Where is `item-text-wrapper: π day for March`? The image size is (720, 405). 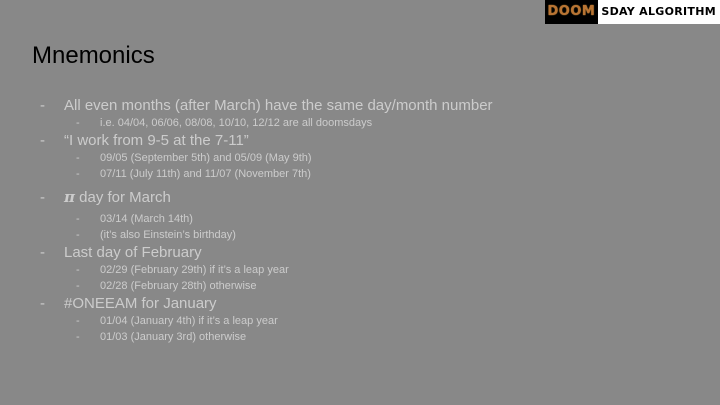
item-text-wrapper: π day for March is located at coordinates (117, 197).